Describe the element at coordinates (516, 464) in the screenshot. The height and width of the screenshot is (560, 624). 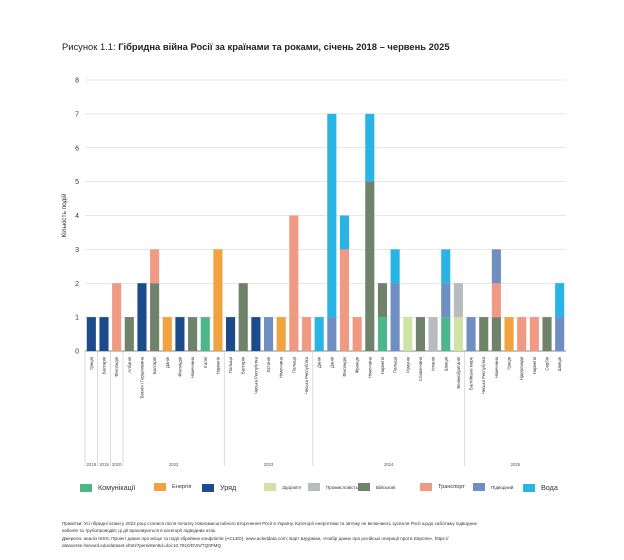
I see `year-group-label: 2025` at that location.